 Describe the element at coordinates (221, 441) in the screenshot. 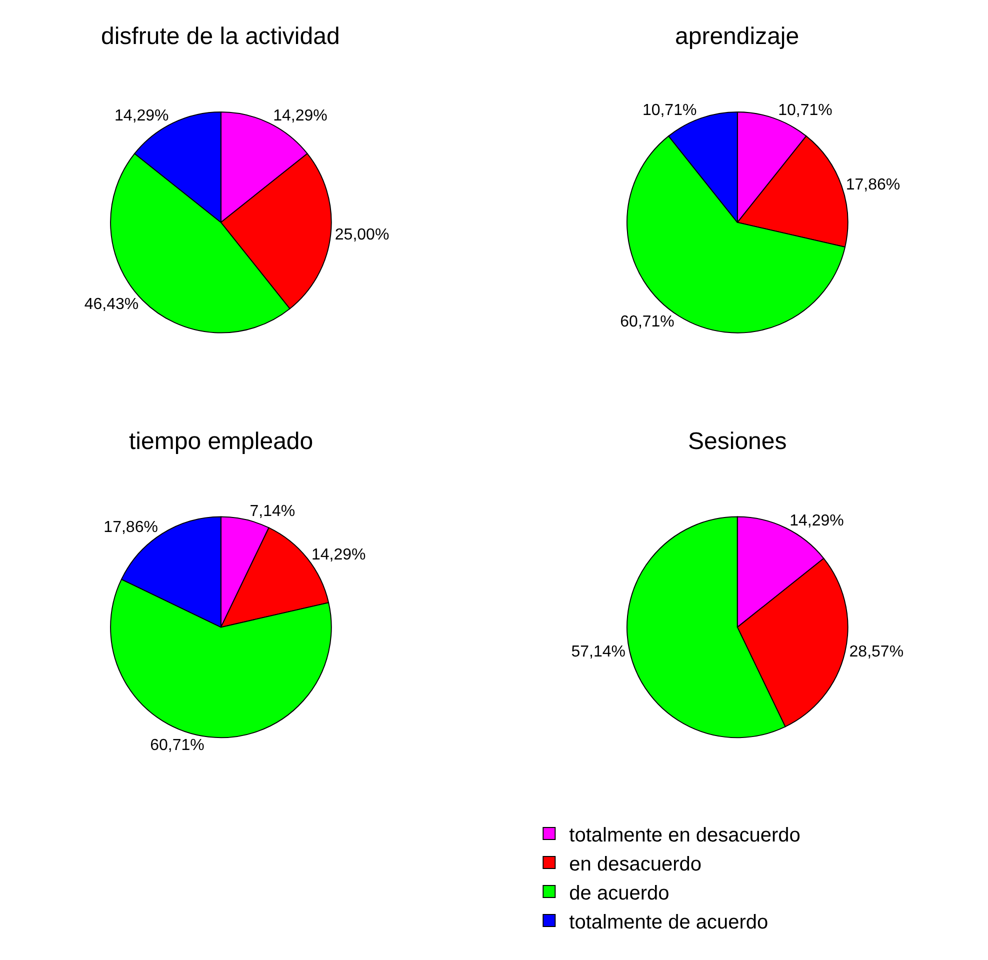

I see `chart-title: tiempo empleado` at that location.